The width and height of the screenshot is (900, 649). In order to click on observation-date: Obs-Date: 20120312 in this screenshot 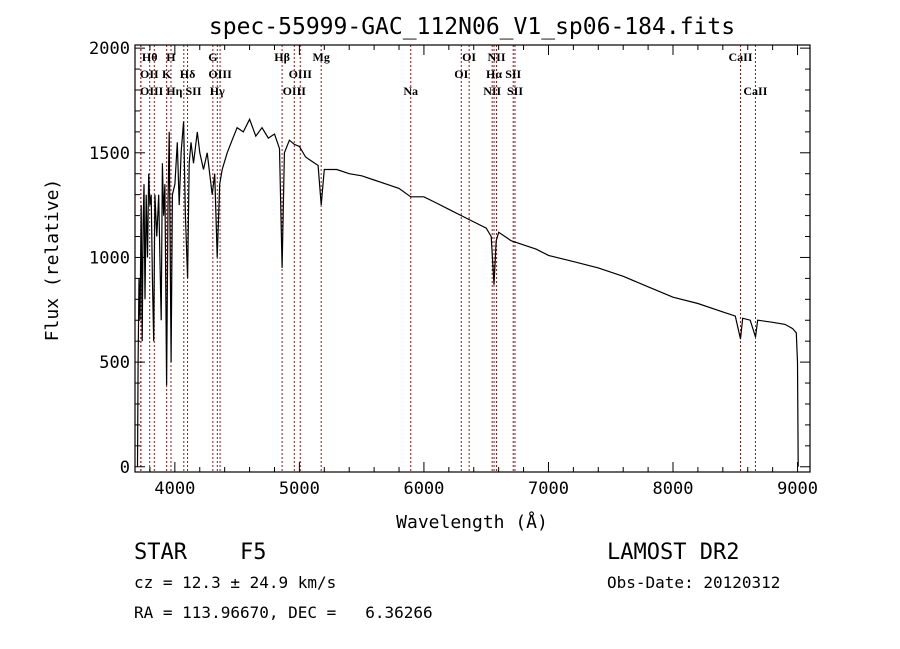, I will do `click(694, 582)`.